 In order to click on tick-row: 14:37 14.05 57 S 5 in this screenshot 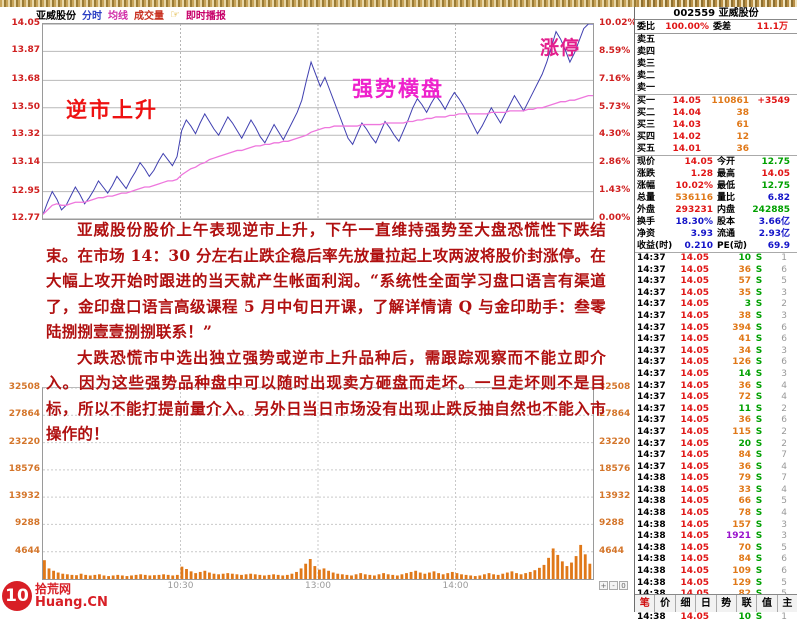, I will do `click(716, 282)`.